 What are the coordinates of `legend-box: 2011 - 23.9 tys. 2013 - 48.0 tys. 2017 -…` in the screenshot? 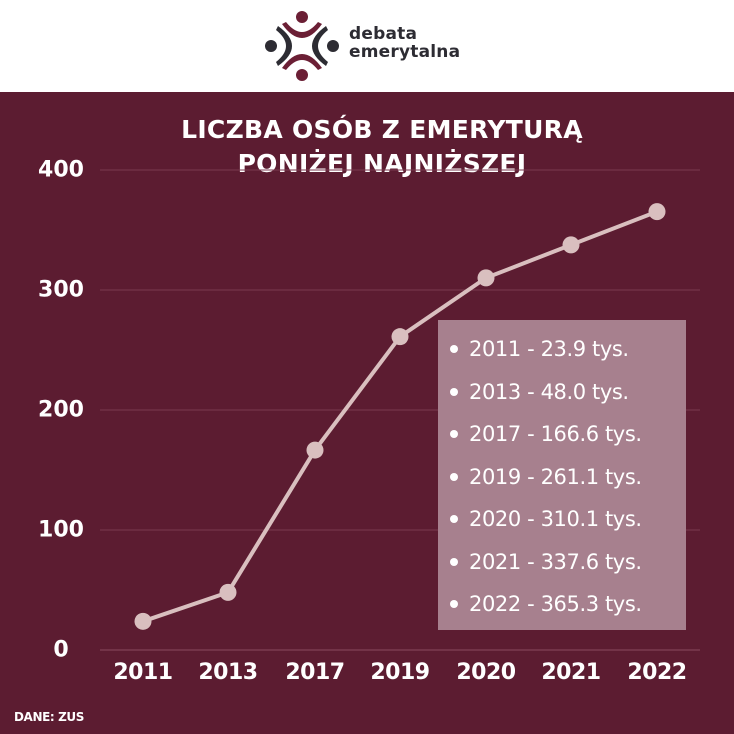 It's located at (562, 475).